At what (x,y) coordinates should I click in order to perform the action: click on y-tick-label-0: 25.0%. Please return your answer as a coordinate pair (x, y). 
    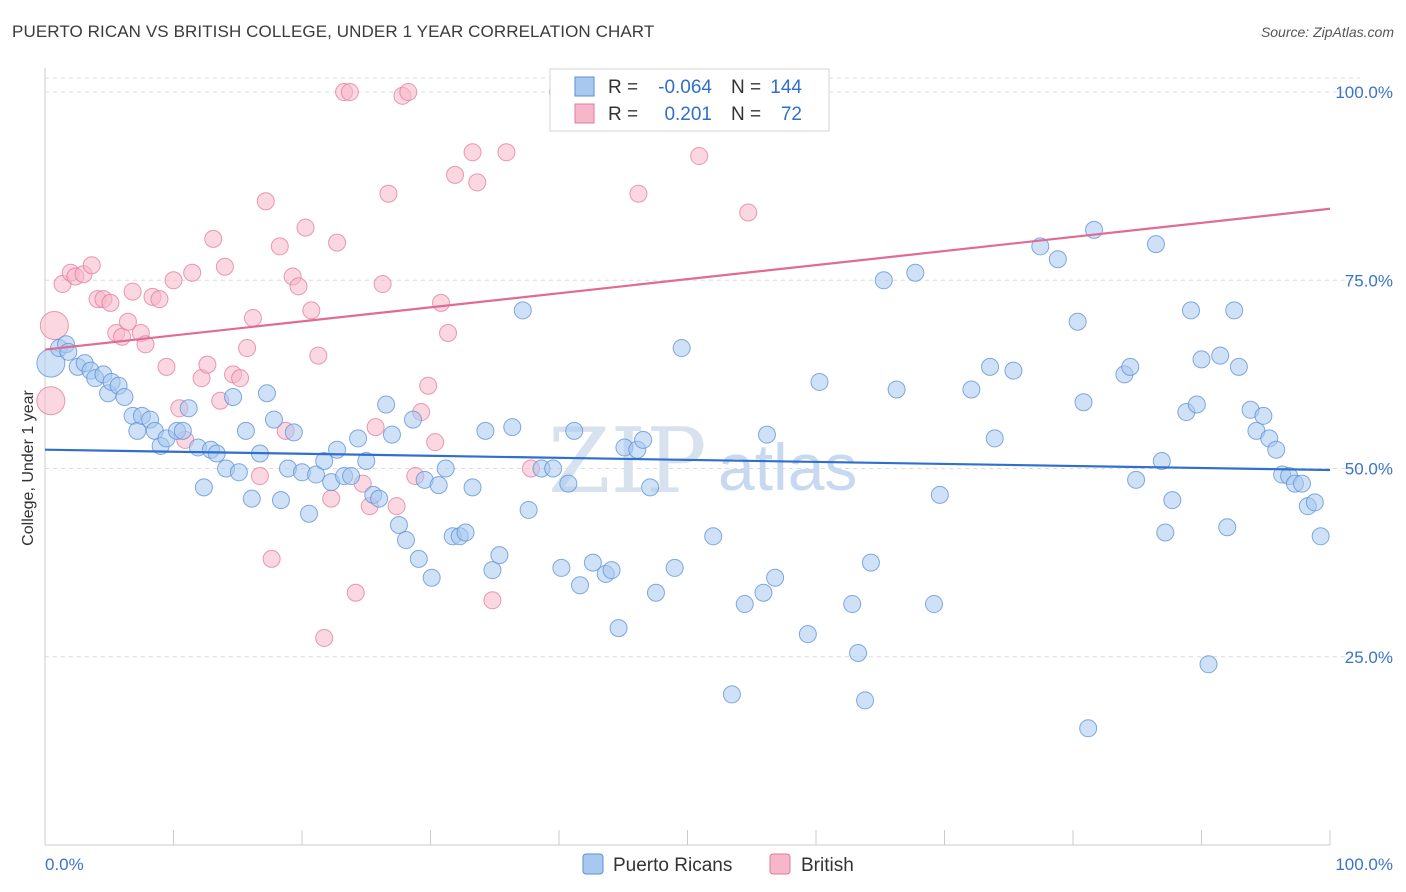
    Looking at the image, I should click on (1369, 657).